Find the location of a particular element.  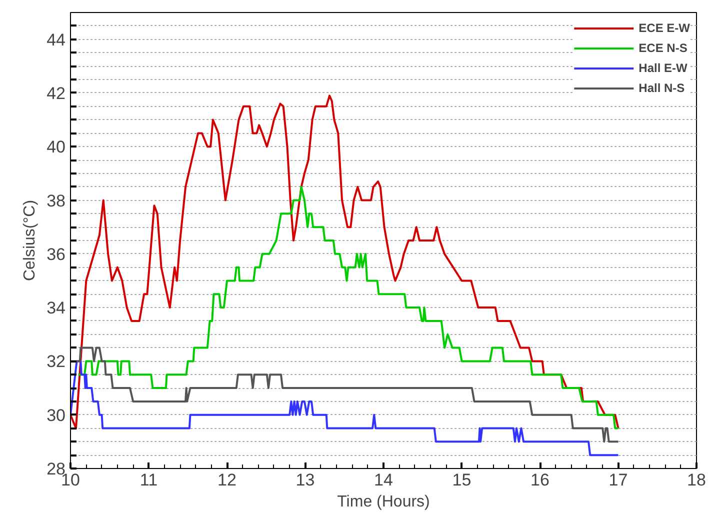

y-tick-label: 42 is located at coordinates (56, 93).